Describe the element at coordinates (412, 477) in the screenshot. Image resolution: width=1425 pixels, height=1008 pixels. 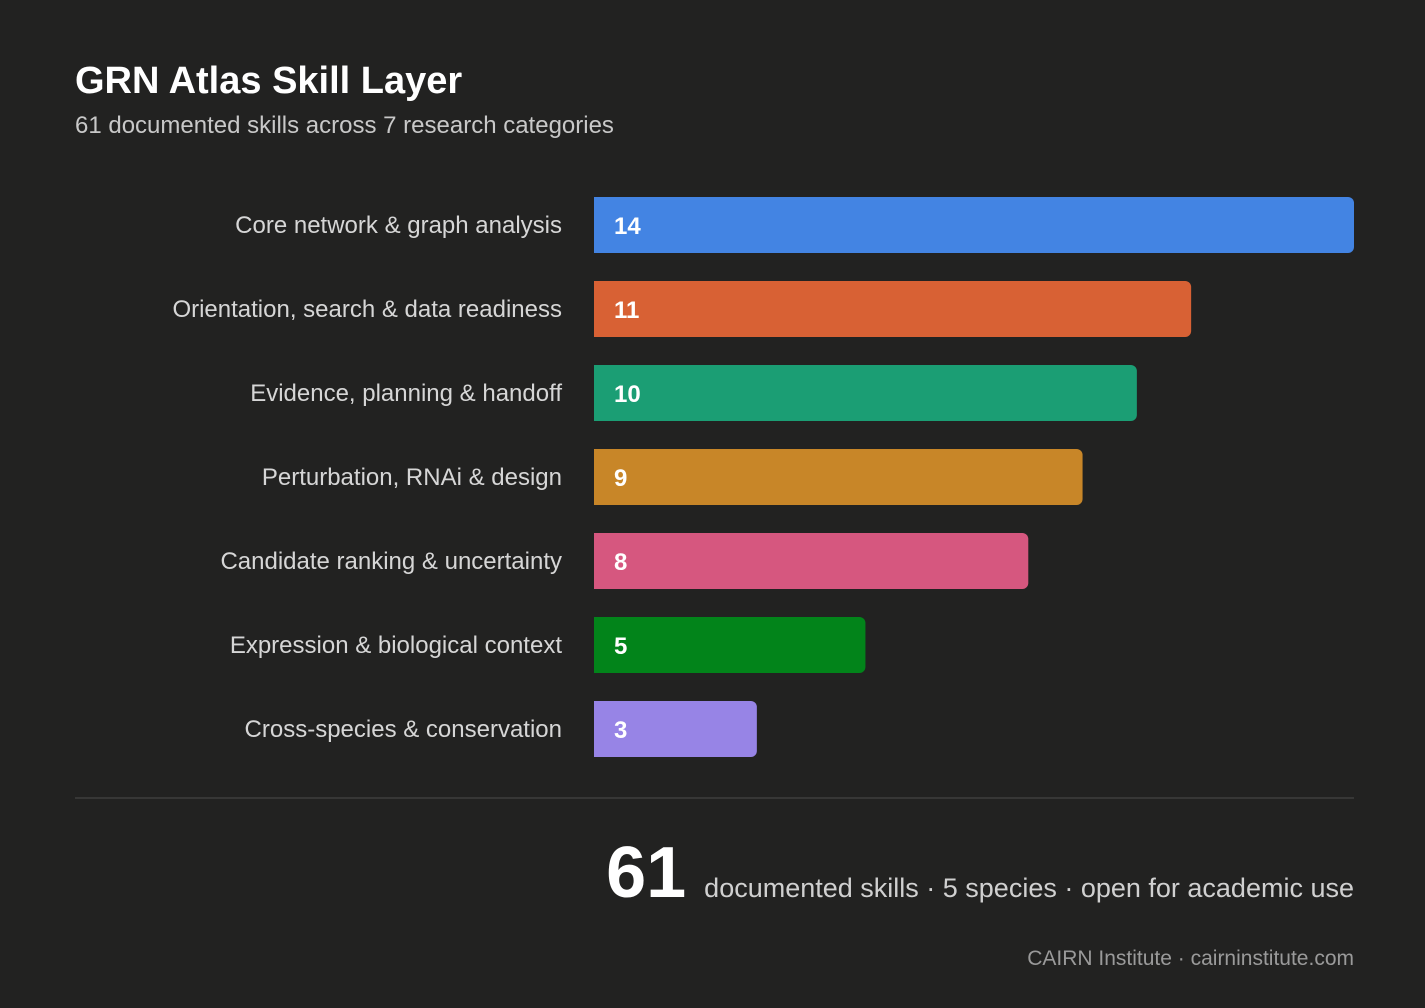
I see `category-label: Perturbation, RNAi & design` at that location.